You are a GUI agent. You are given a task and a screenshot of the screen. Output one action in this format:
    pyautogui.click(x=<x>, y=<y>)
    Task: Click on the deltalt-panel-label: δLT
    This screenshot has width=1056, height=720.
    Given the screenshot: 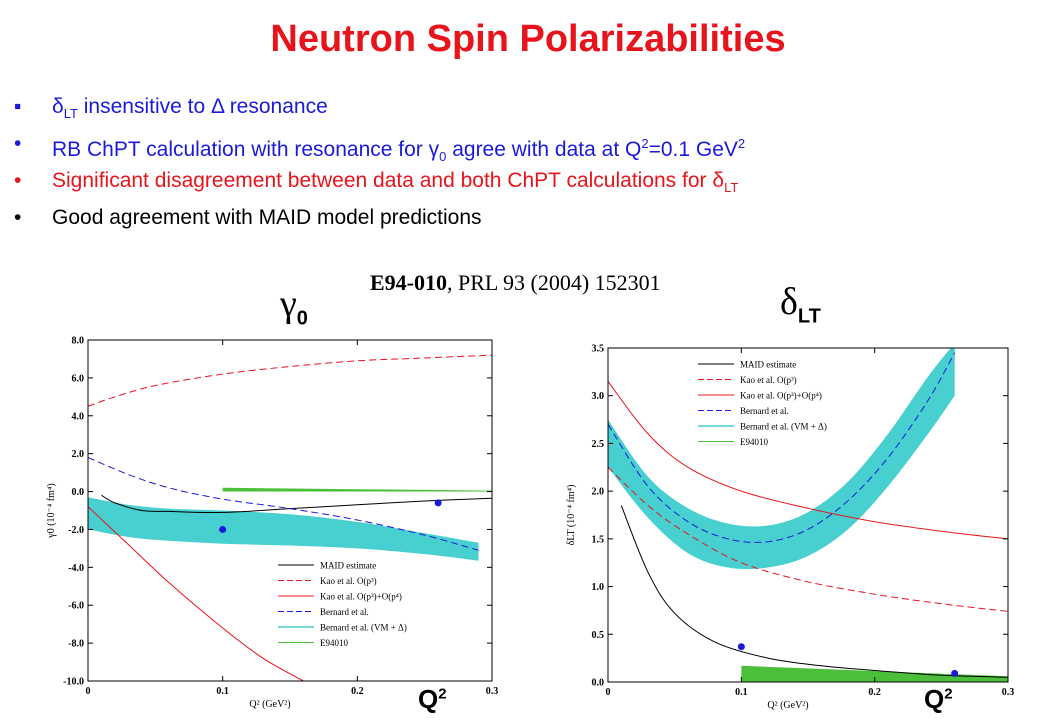 What is the action you would take?
    pyautogui.click(x=800, y=304)
    